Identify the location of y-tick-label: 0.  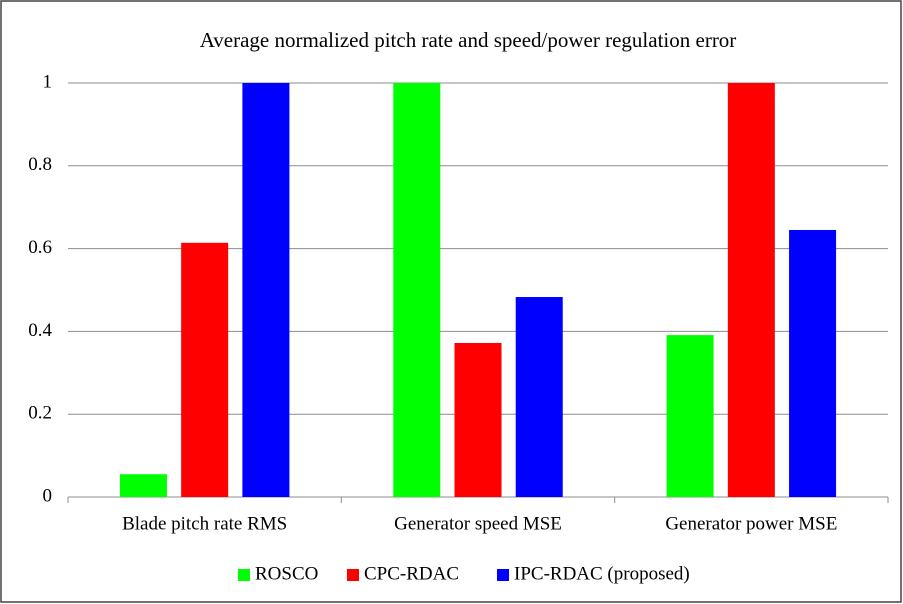
(48, 495).